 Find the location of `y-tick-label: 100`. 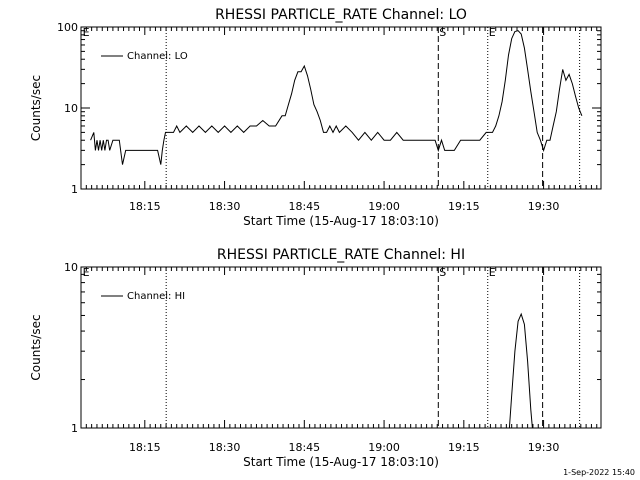

y-tick-label: 100 is located at coordinates (67, 27).